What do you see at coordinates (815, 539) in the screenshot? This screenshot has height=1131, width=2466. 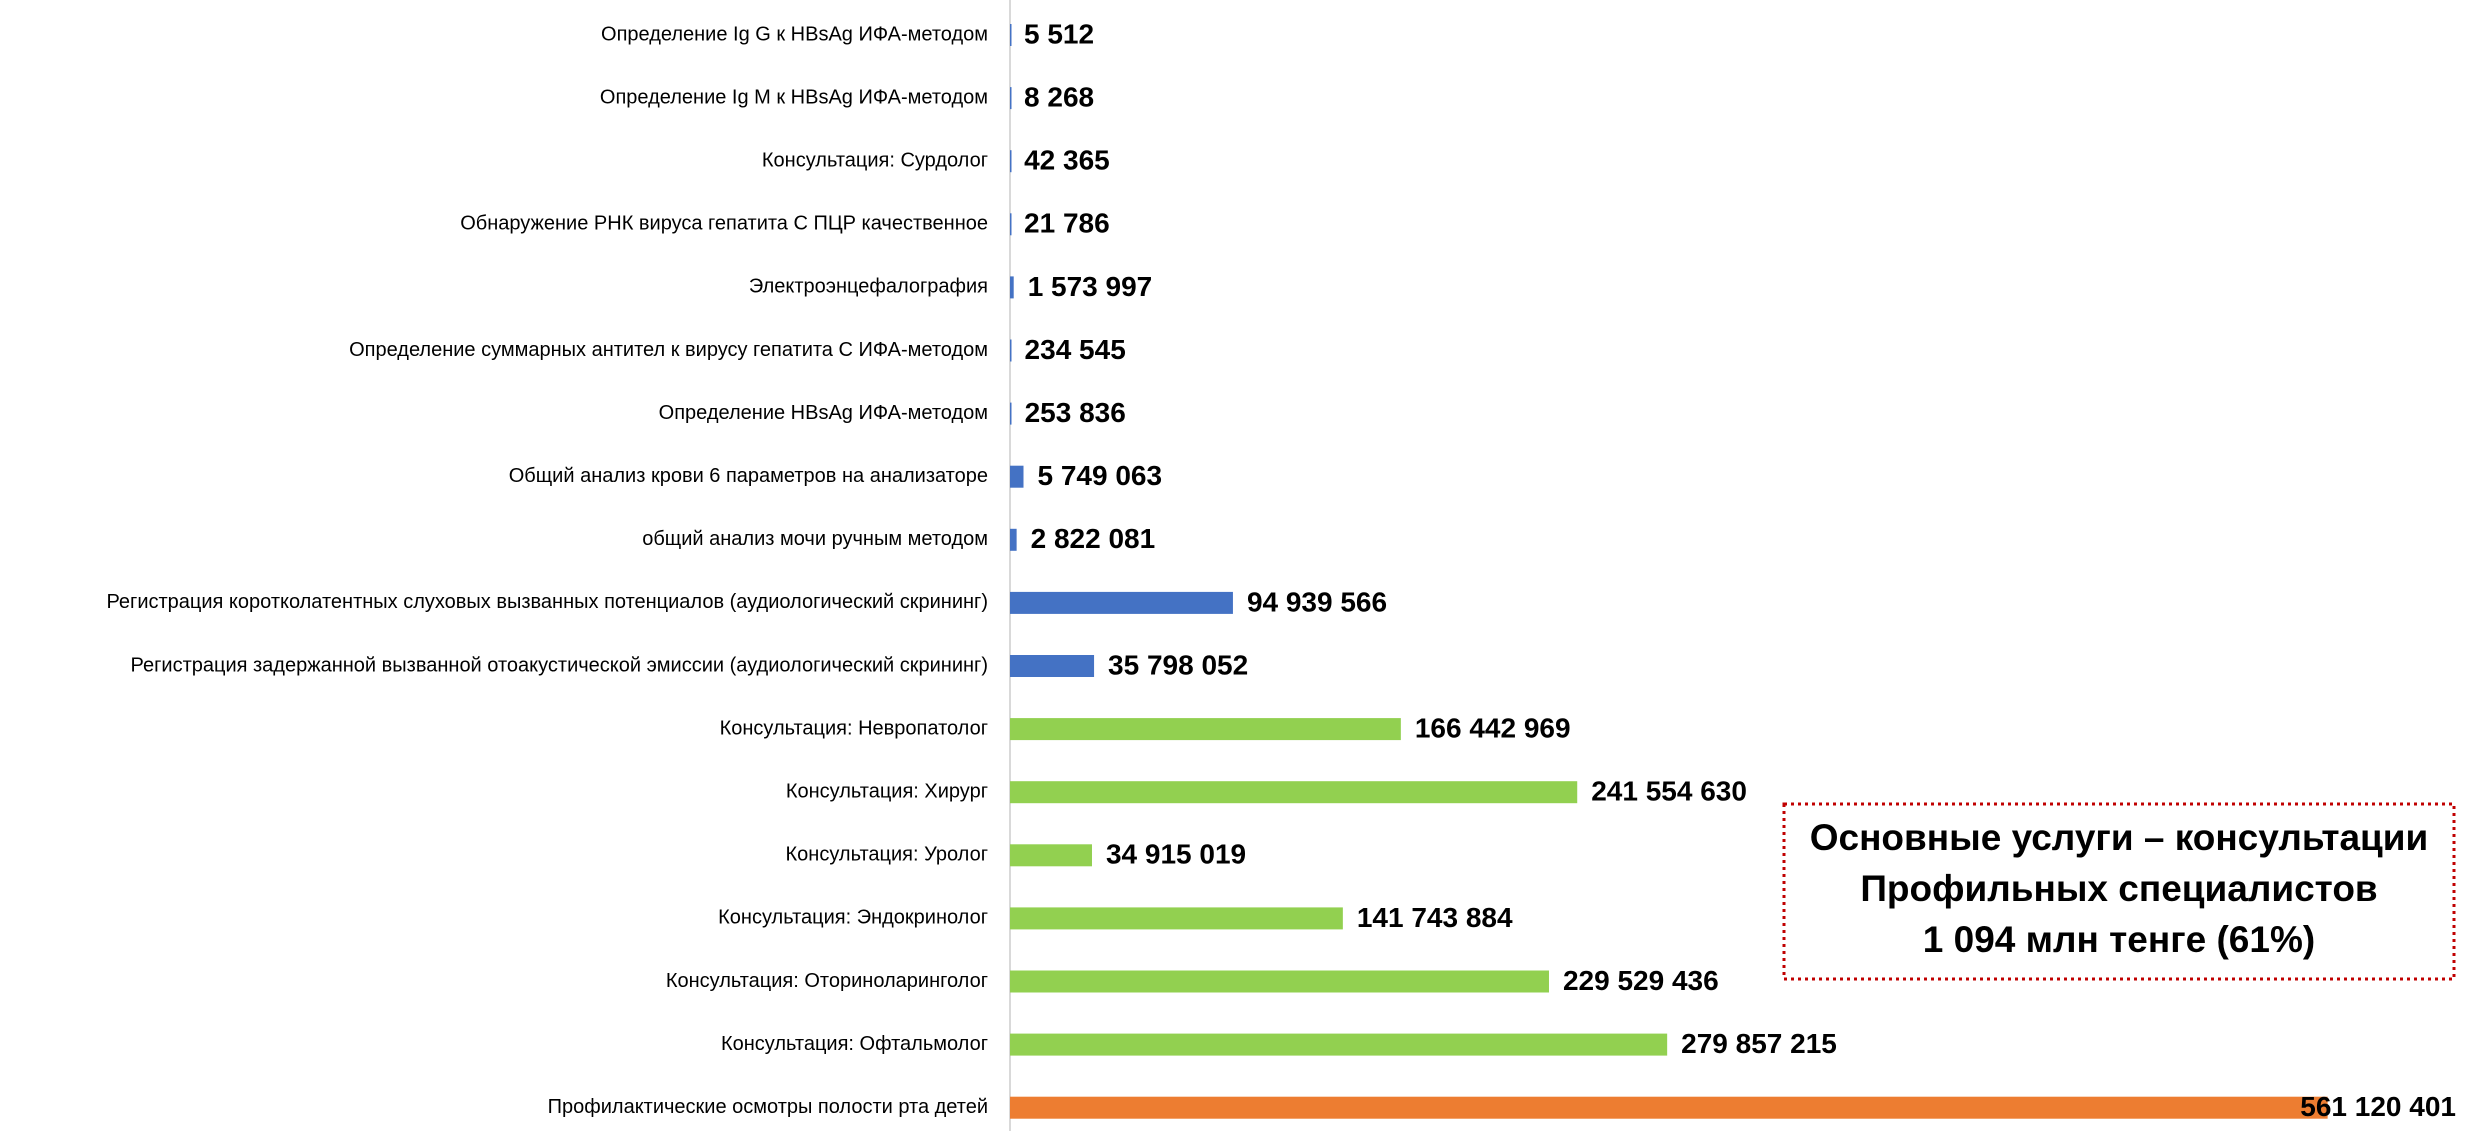 I see `category-label: общий анализ мочи ручным методом` at bounding box center [815, 539].